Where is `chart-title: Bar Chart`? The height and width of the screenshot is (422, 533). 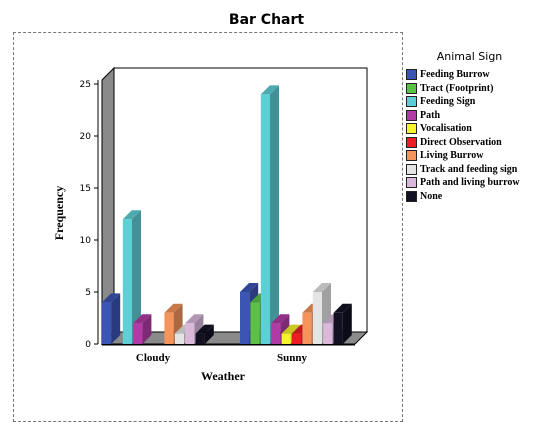 chart-title: Bar Chart is located at coordinates (266, 20).